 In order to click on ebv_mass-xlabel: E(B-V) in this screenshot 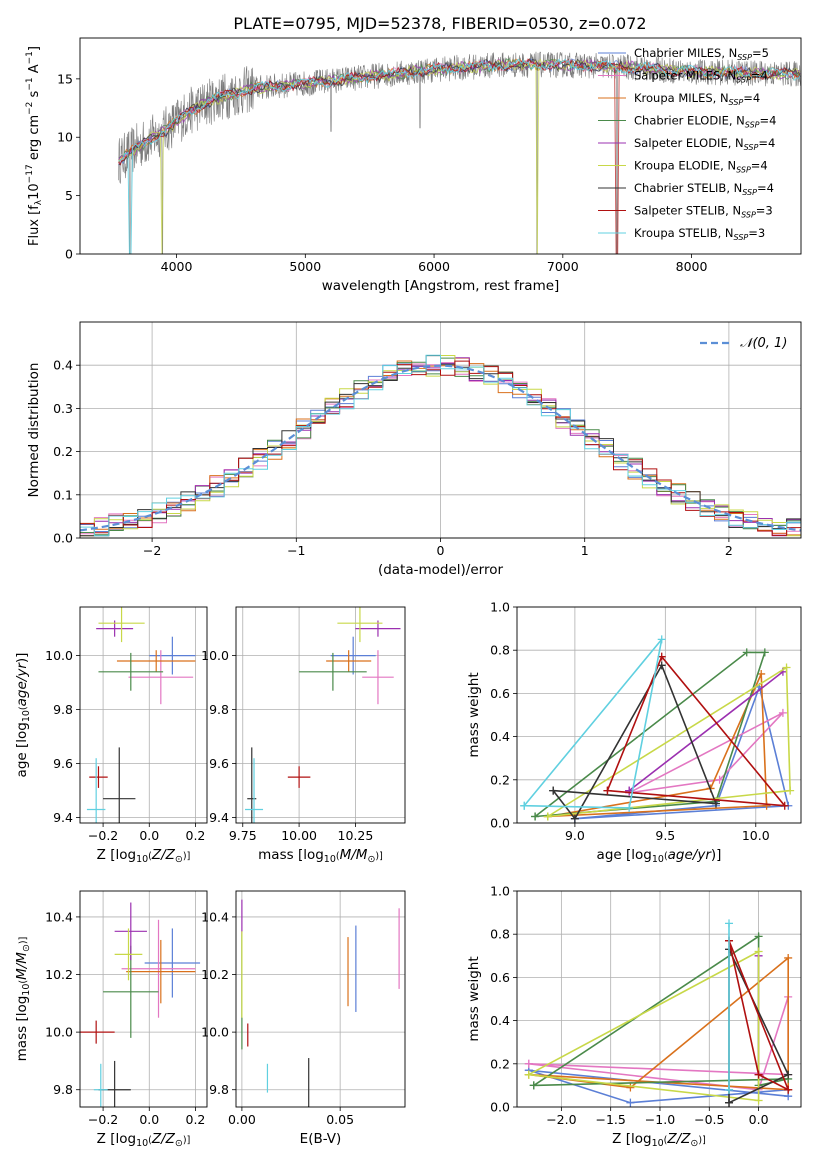, I will do `click(321, 1139)`.